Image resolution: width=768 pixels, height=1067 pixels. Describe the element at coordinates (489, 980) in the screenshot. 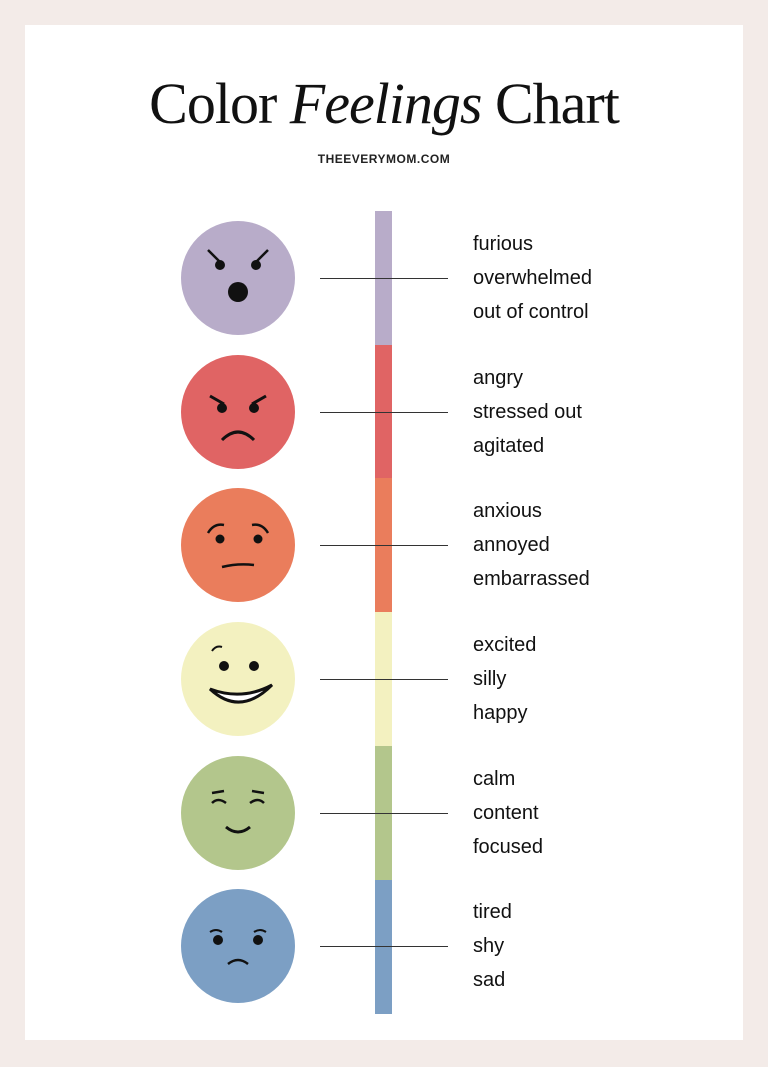

I see `feeling-label: sad` at that location.